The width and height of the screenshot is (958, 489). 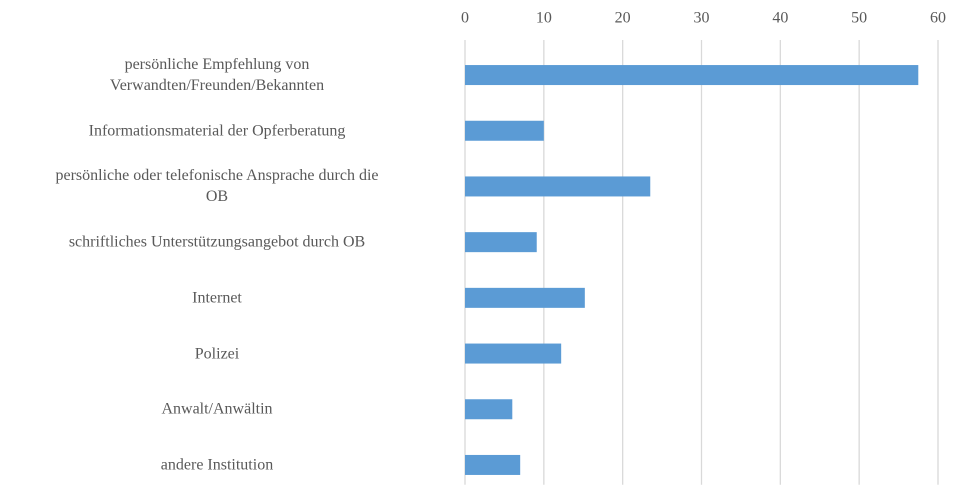 I want to click on x-tick-label: 60, so click(x=938, y=18).